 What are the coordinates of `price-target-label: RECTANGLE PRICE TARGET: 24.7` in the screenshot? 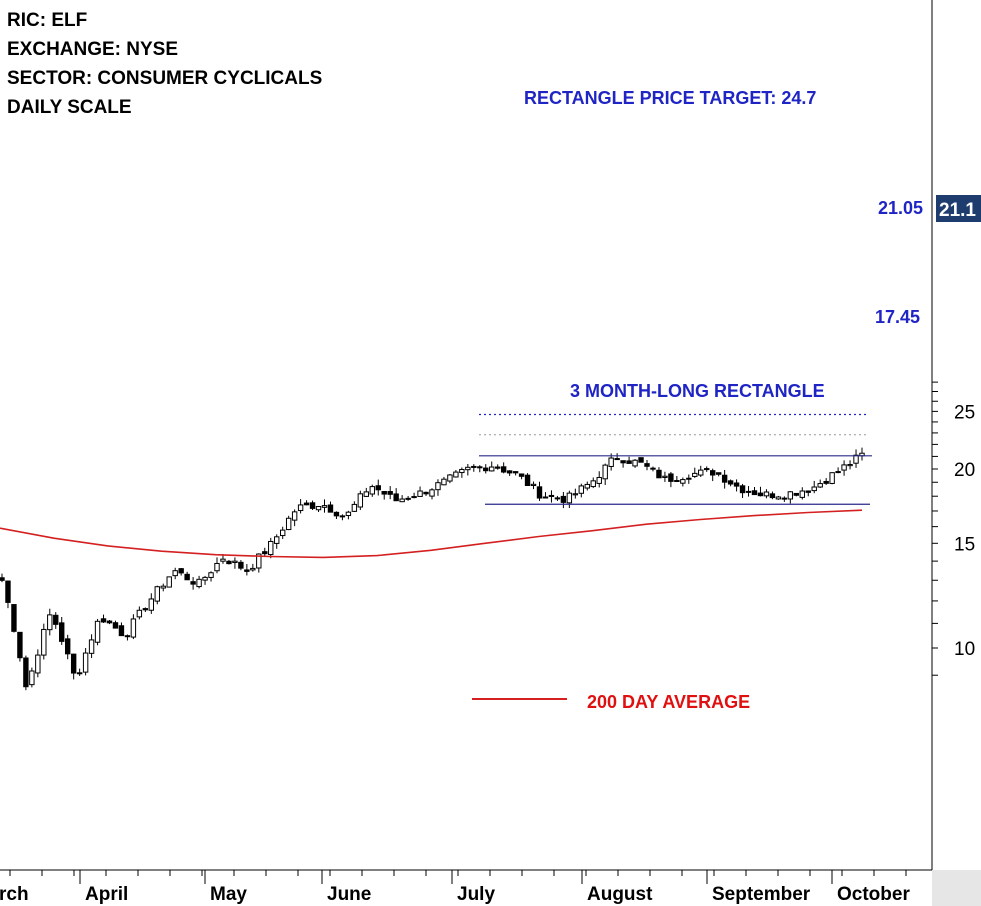 It's located at (670, 98).